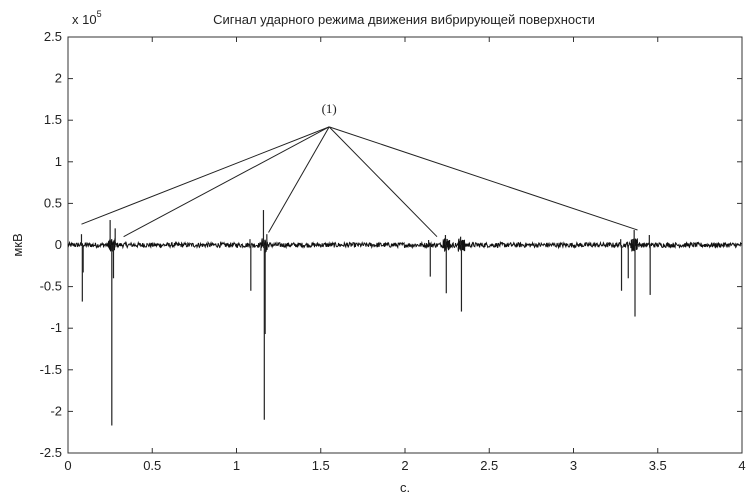  Describe the element at coordinates (58, 161) in the screenshot. I see `y-tick-label: 1` at that location.